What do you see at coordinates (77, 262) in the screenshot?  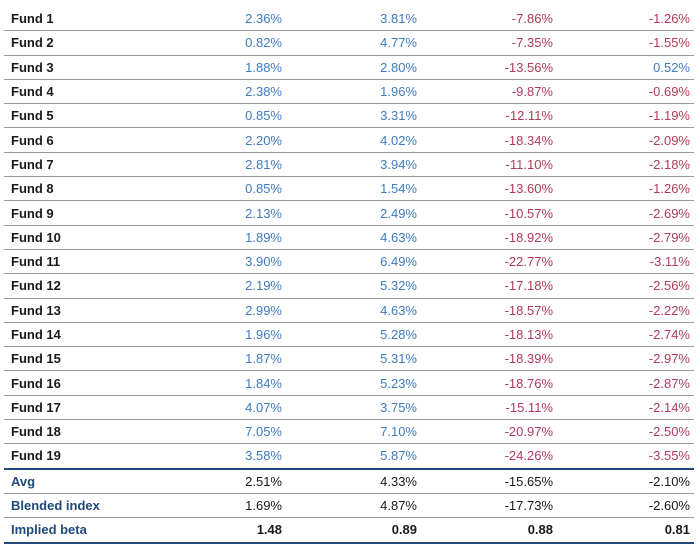 I see `fund-name: Fund 11` at bounding box center [77, 262].